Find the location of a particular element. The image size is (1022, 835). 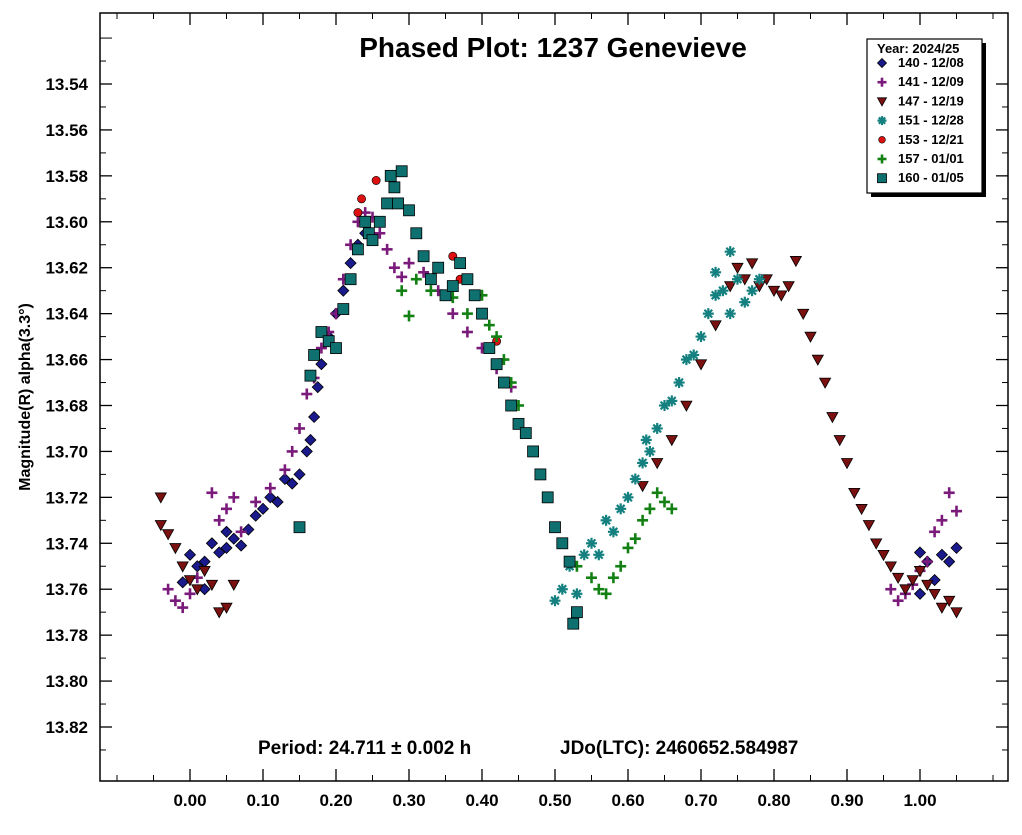

x-tick-label: 0.40 is located at coordinates (481, 800).